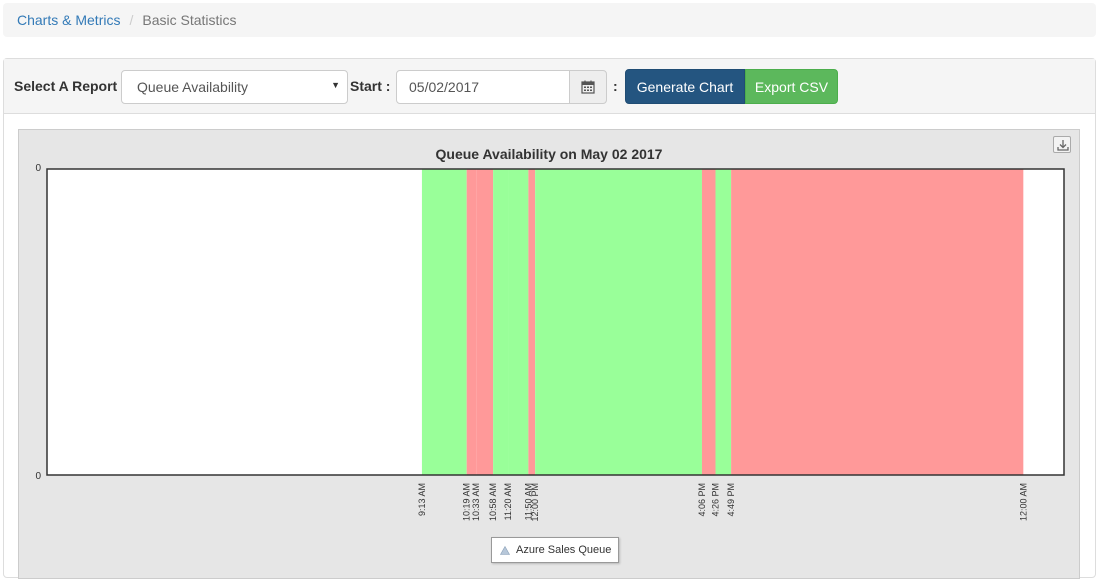  Describe the element at coordinates (476, 502) in the screenshot. I see `x-tick-label: 10:33 AM` at that location.